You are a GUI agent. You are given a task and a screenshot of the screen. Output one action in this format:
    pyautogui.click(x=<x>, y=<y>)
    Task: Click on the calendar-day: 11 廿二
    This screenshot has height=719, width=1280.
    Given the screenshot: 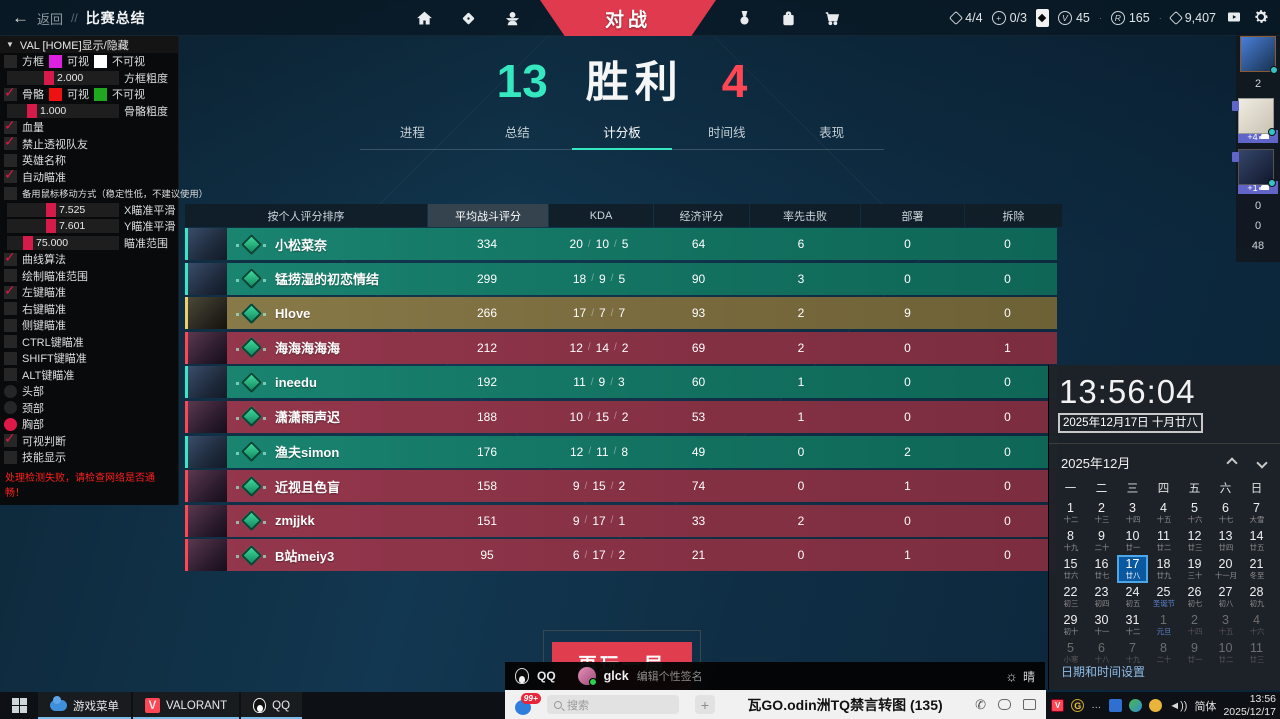 What is the action you would take?
    pyautogui.click(x=1163, y=541)
    